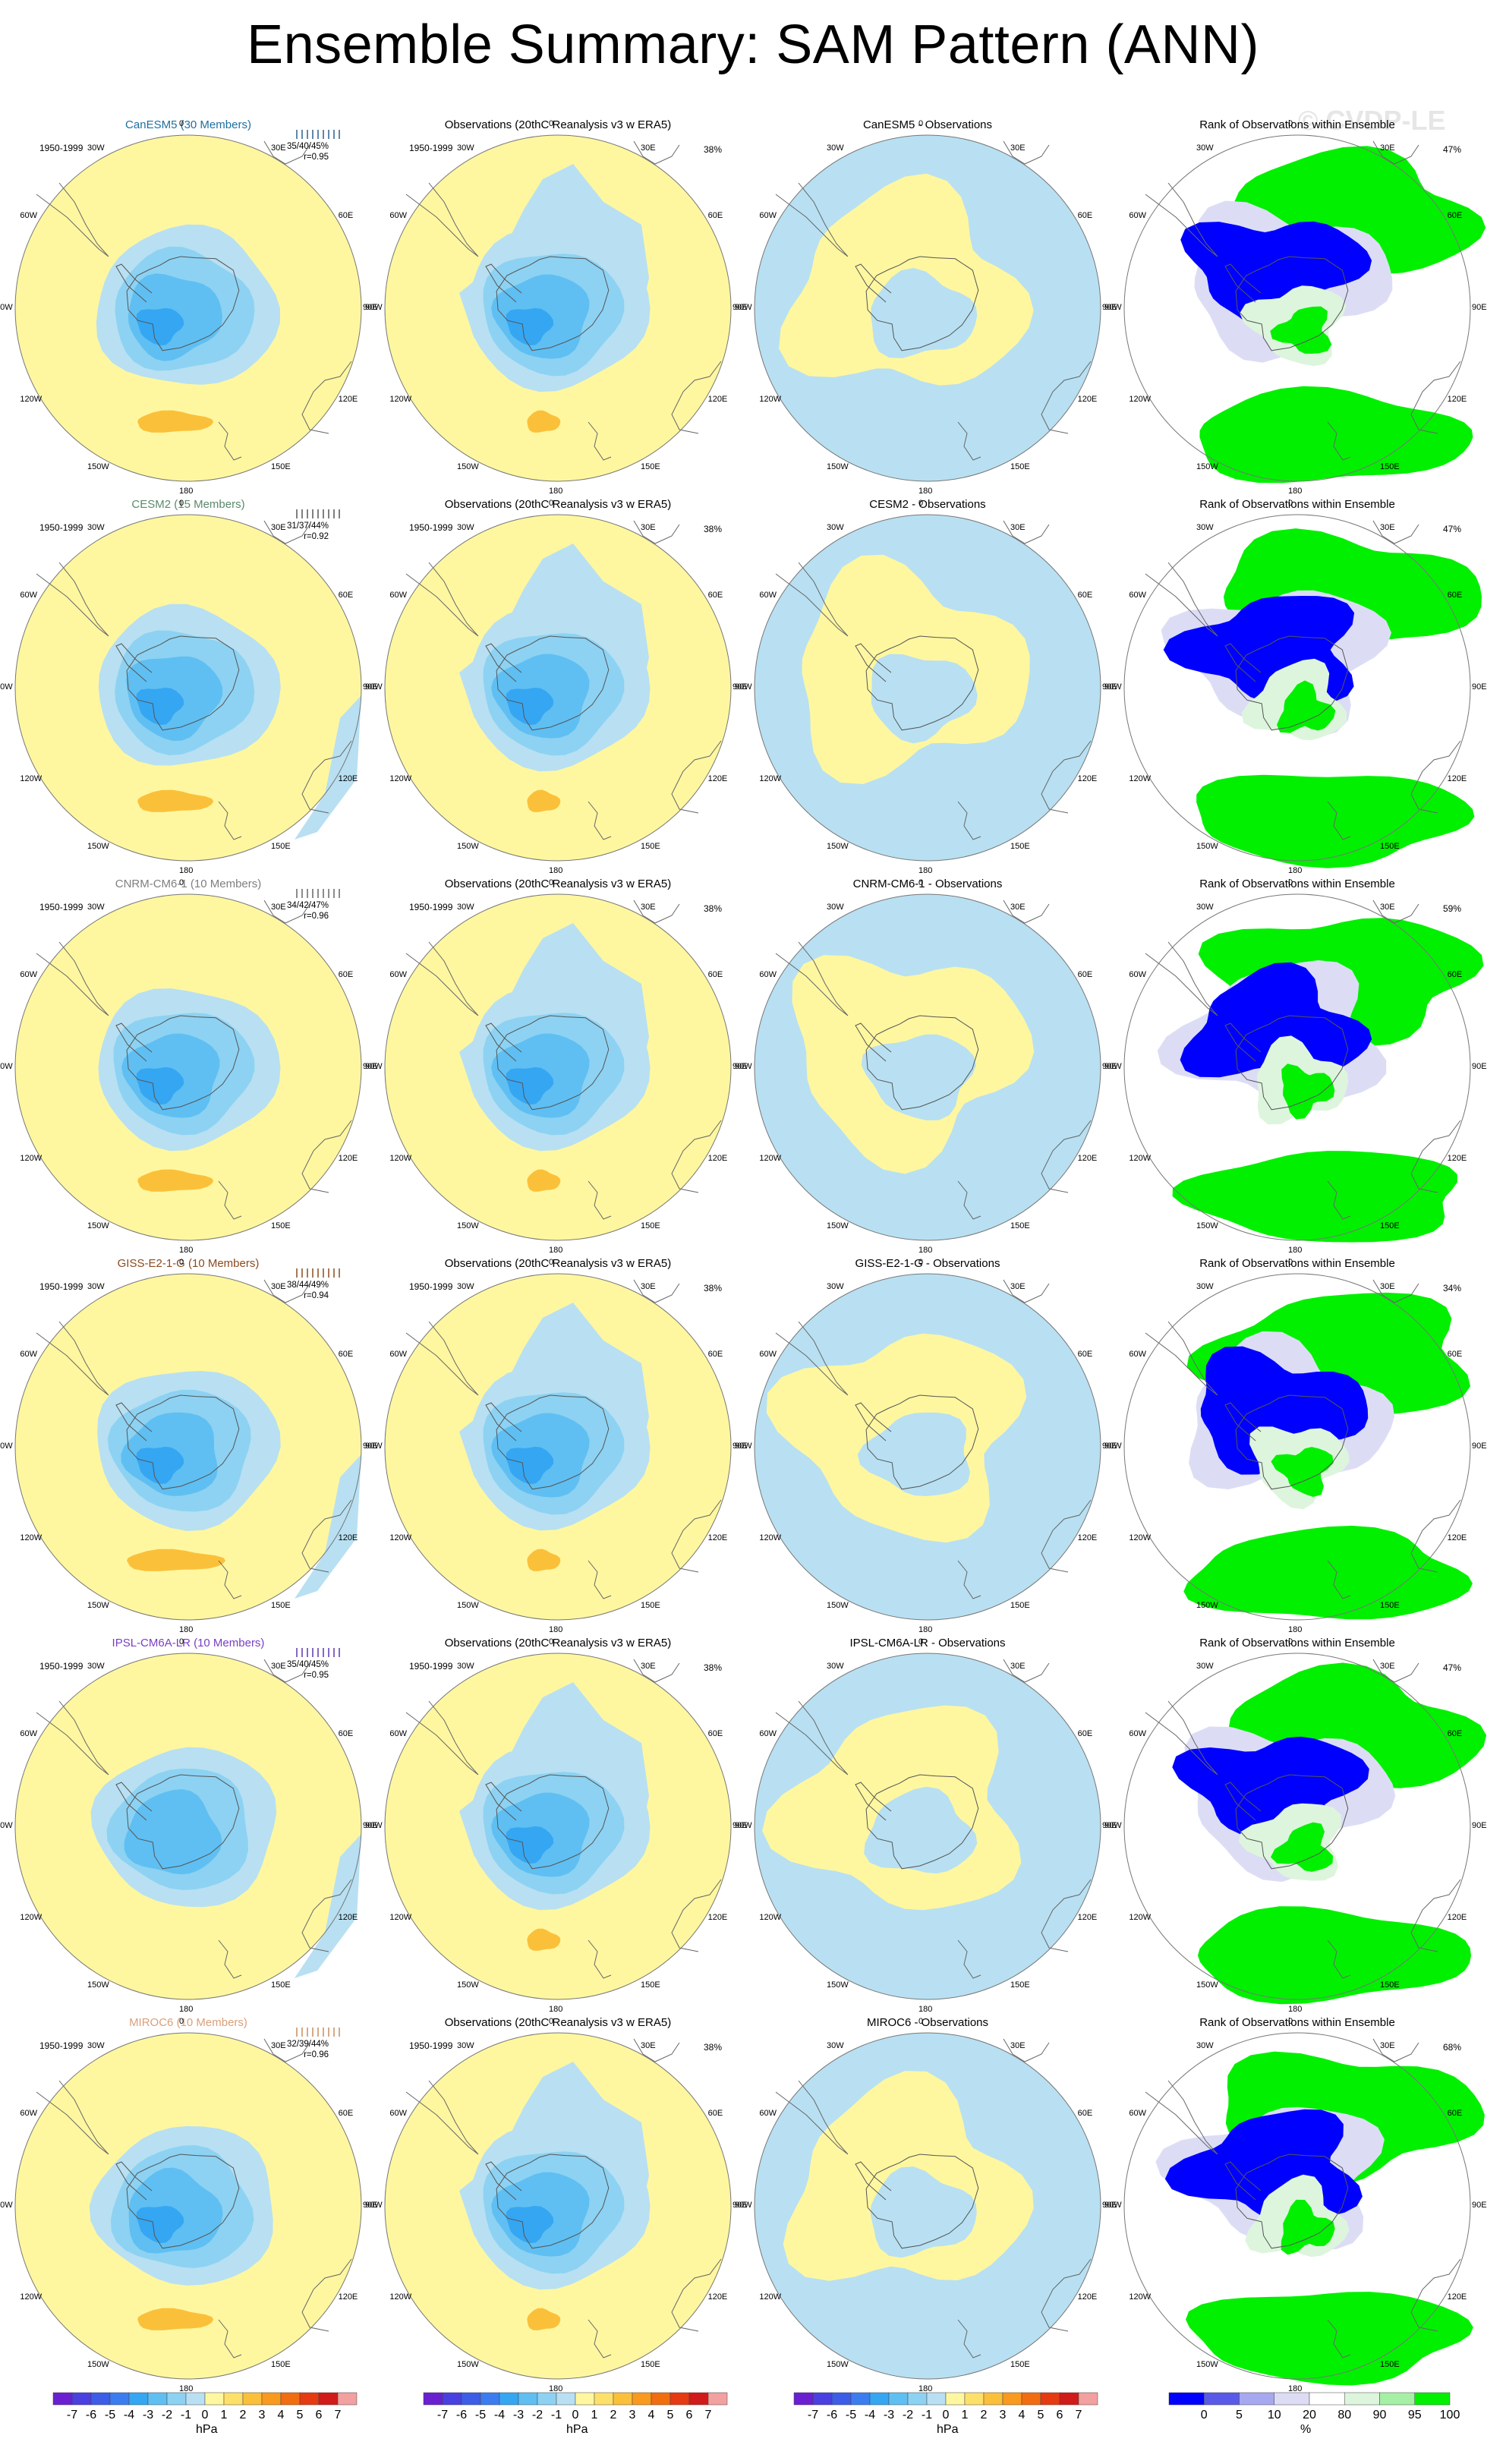  Describe the element at coordinates (308, 905) in the screenshot. I see `variance-range: 34/42/47%` at that location.